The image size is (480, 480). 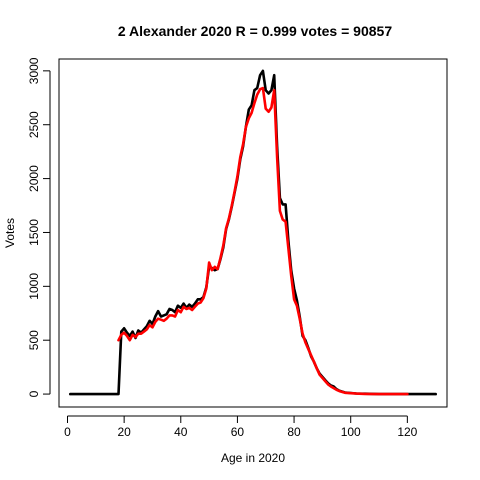 I want to click on x-tick-label: 80, so click(x=294, y=432).